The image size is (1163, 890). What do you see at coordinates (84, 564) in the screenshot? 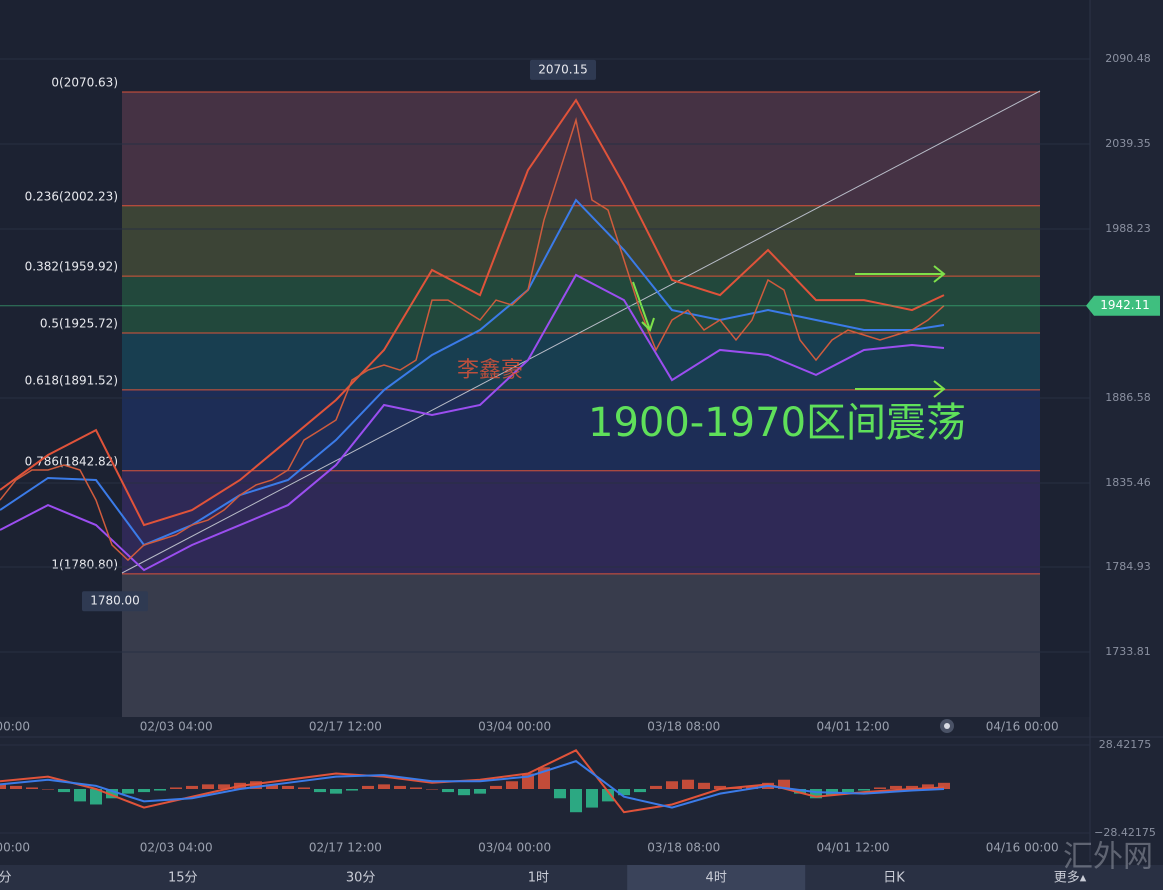
I see `fib-label: 1(1780.80)` at bounding box center [84, 564].